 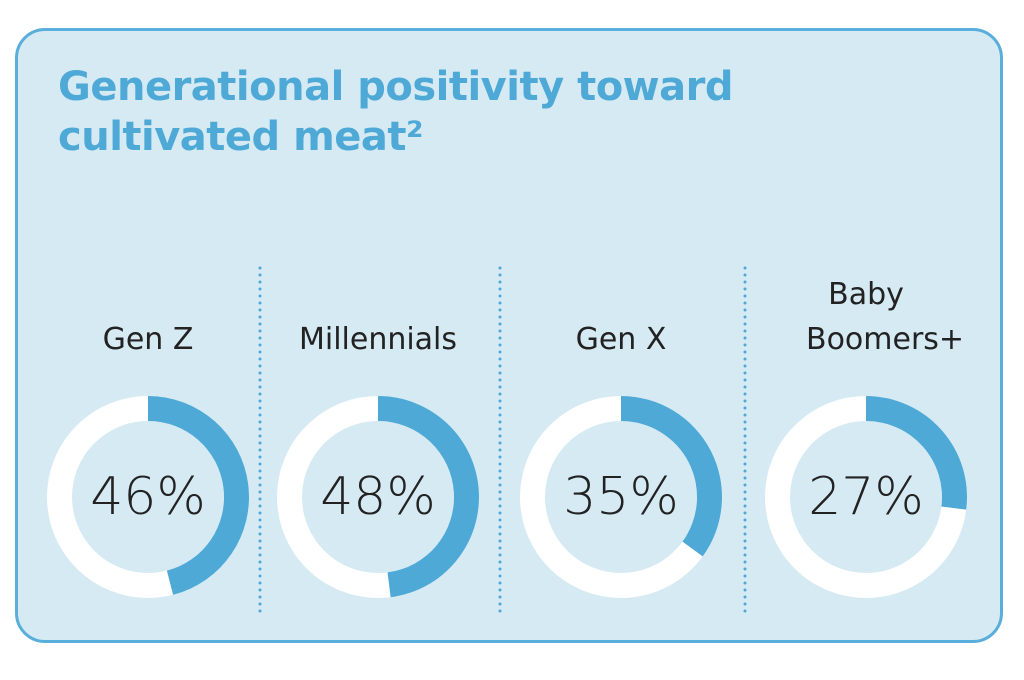 What do you see at coordinates (378, 339) in the screenshot?
I see `category-label: Millennials` at bounding box center [378, 339].